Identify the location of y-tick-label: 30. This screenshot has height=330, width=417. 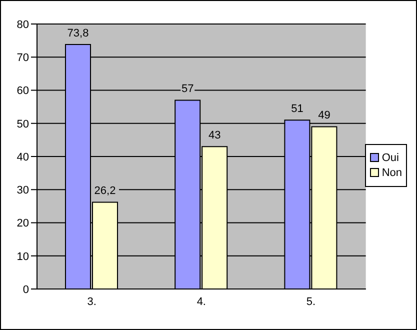
(22, 190).